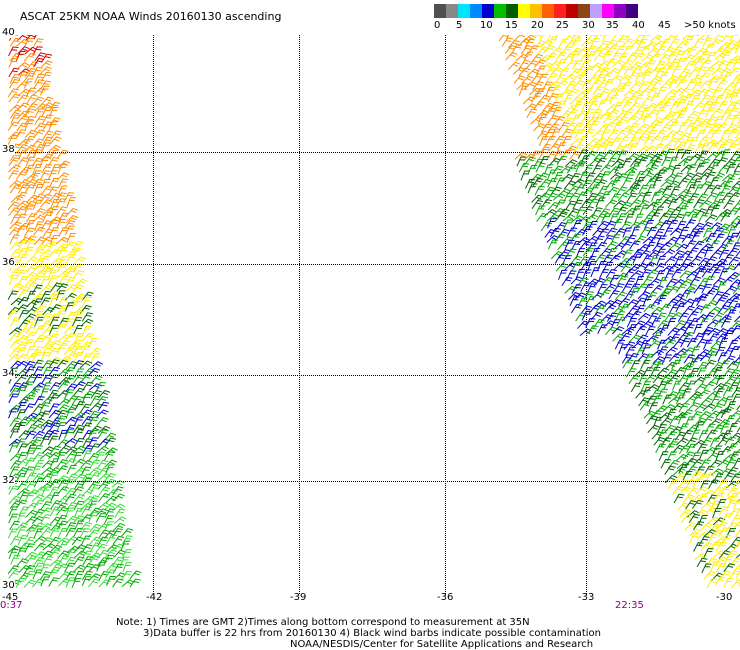 The width and height of the screenshot is (740, 650). What do you see at coordinates (8, 149) in the screenshot?
I see `lat-label: 38` at bounding box center [8, 149].